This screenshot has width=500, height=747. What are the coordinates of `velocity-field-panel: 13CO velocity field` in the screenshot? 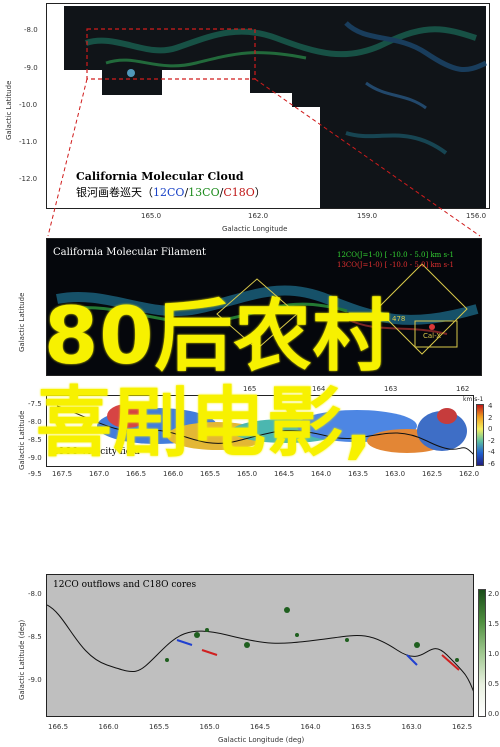 It's located at (260, 431).